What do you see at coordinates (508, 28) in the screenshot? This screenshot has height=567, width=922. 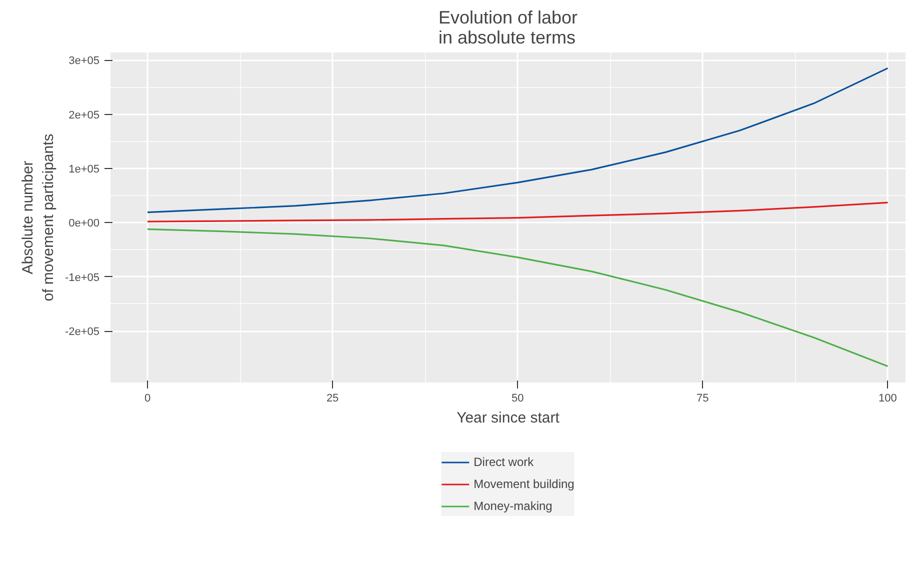 I see `chart-title: Evolution of labor in absolute terms` at bounding box center [508, 28].